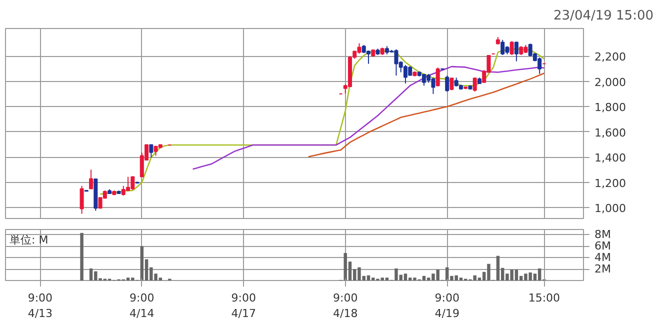  I want to click on y-tick-label: 1,400, so click(610, 158).